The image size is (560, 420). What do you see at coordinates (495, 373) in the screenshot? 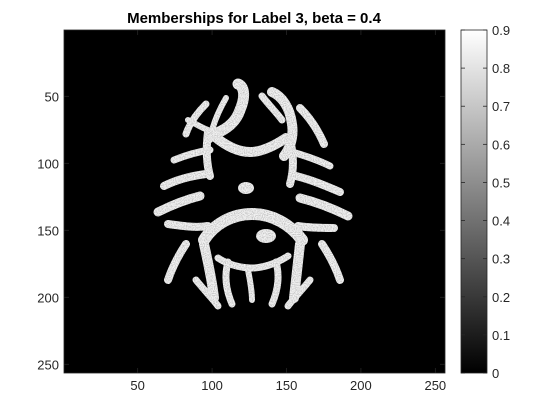
I see `colorbar-tick-label: 0` at bounding box center [495, 373].